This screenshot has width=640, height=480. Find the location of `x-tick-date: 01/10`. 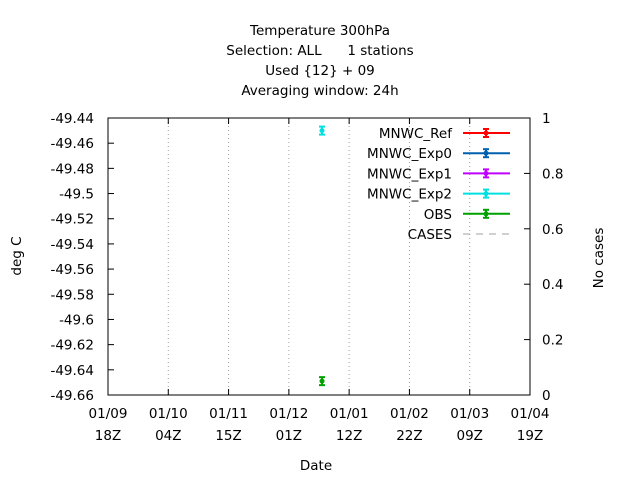

x-tick-date: 01/10 is located at coordinates (168, 414).